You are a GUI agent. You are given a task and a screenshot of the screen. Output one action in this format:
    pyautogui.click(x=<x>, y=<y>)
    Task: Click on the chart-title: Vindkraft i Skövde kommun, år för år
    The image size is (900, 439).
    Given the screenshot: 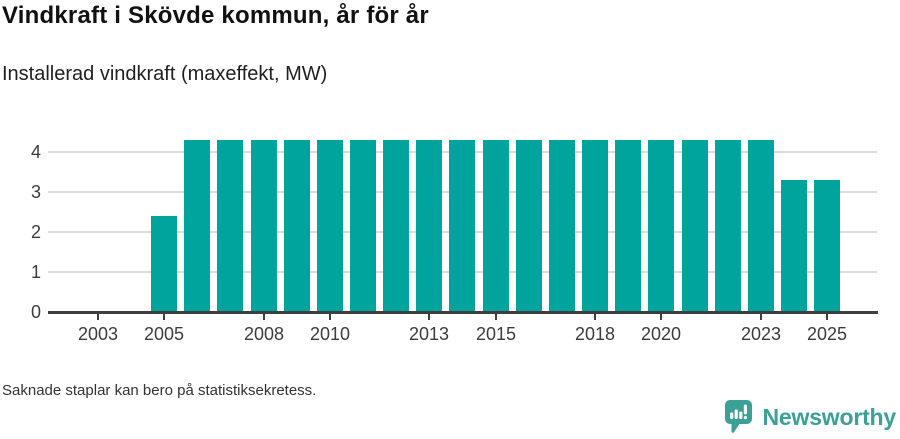 What is the action you would take?
    pyautogui.click(x=215, y=15)
    